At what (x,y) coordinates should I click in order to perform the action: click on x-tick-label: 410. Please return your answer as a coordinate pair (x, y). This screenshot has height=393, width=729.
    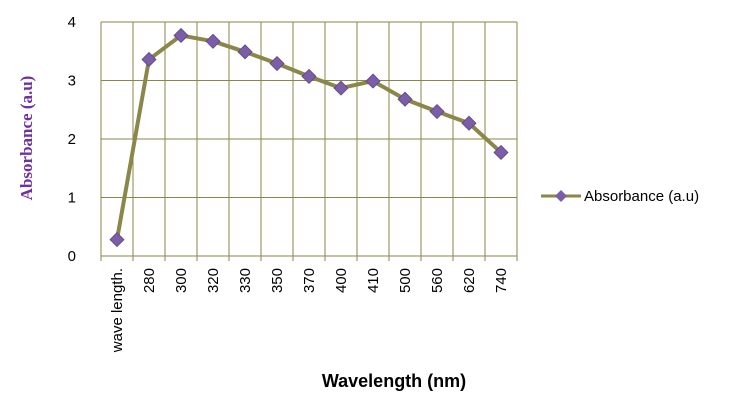
    Looking at the image, I should click on (373, 280).